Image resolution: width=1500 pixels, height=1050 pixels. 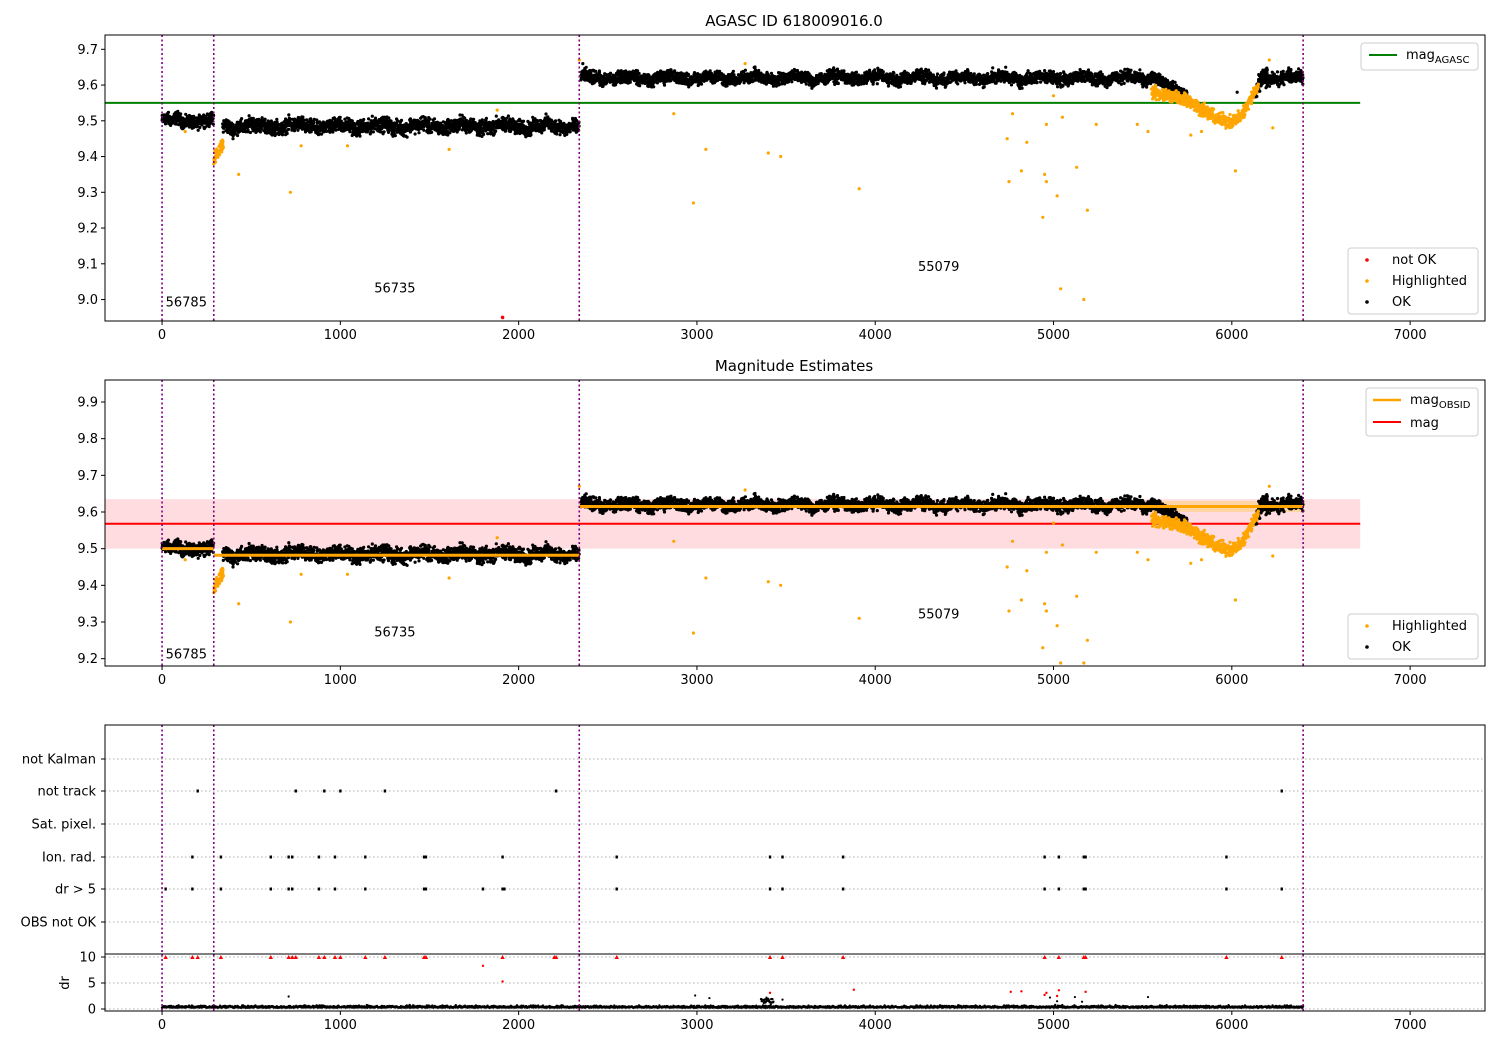 What do you see at coordinates (794, 21) in the screenshot?
I see `panel-1-title: AGASC ID 618009016.0` at bounding box center [794, 21].